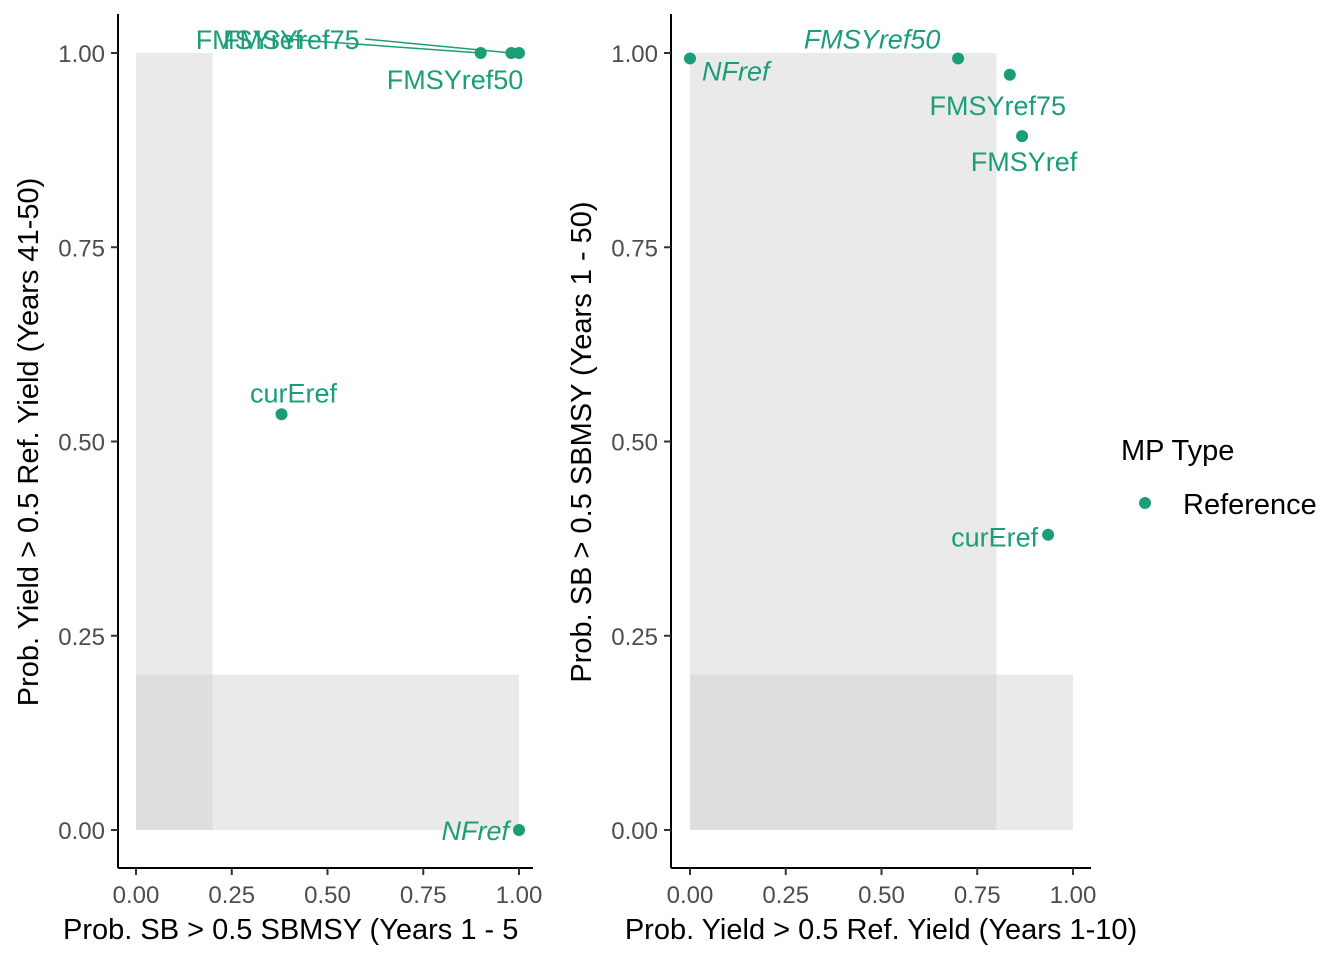 The height and width of the screenshot is (960, 1344). I want to click on legend-title: MP Type, so click(1177, 451).